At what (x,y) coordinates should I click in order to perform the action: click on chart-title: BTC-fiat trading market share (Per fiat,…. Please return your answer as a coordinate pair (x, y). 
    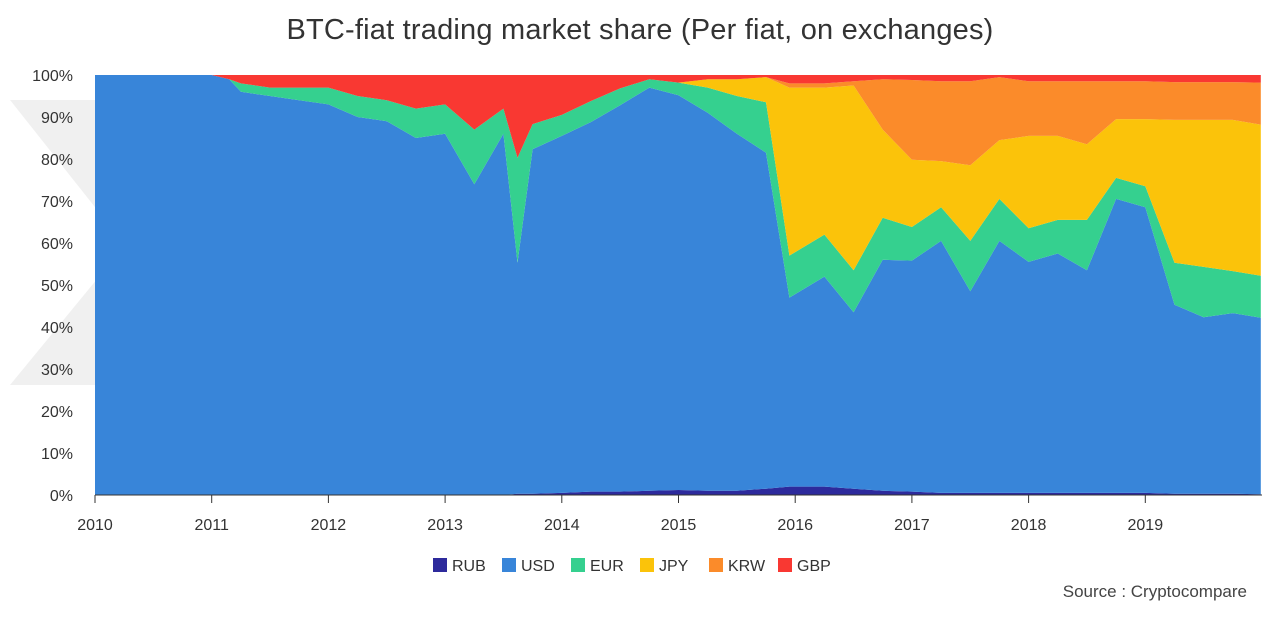
    Looking at the image, I should click on (640, 30).